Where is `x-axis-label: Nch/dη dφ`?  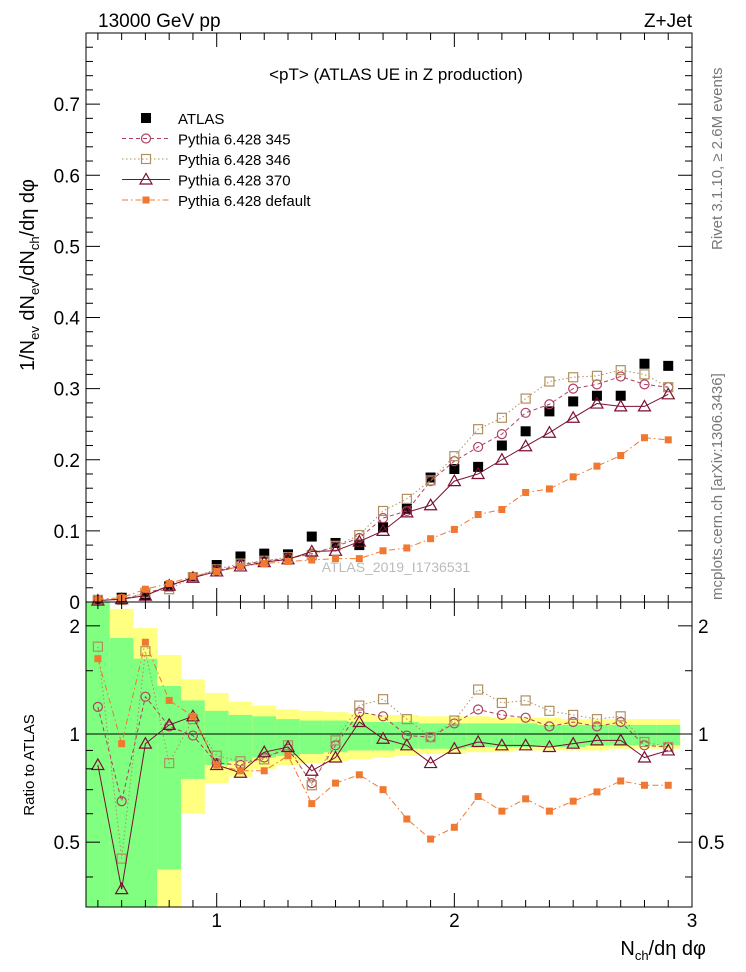
x-axis-label: Nch/dη dφ is located at coordinates (663, 950).